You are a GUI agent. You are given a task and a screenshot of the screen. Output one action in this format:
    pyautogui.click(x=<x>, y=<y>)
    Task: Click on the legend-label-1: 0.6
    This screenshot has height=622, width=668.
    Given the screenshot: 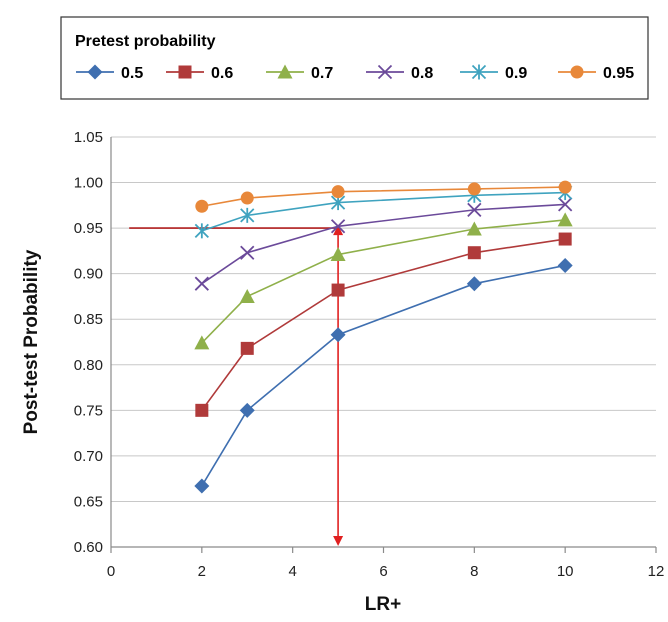 What is the action you would take?
    pyautogui.click(x=222, y=73)
    